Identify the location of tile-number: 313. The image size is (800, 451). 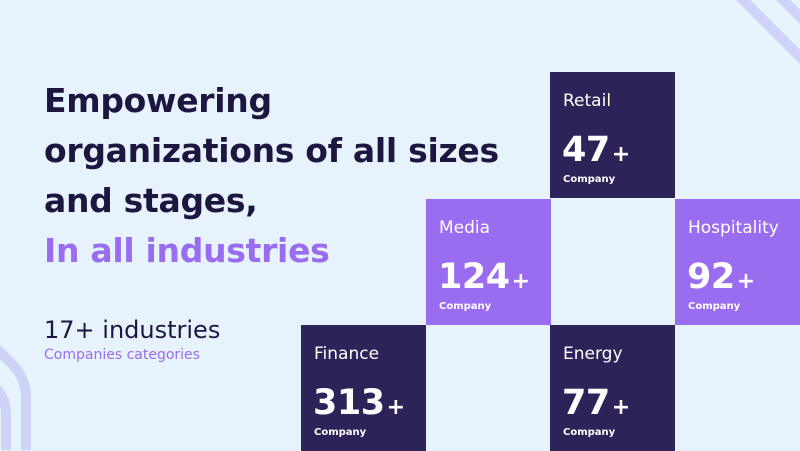
(349, 403).